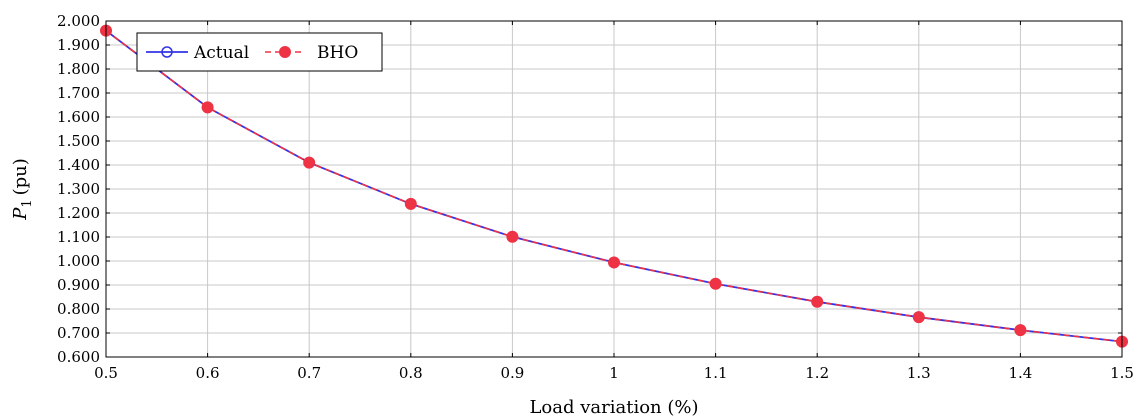  Describe the element at coordinates (78, 165) in the screenshot. I see `y-tick-label: 1.400` at that location.